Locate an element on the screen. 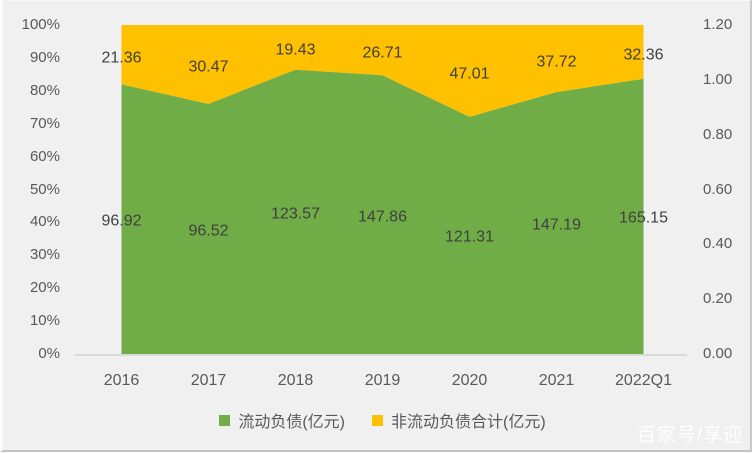 Image resolution: width=752 pixels, height=453 pixels. y-axis-tick-left: 30% is located at coordinates (44, 255).